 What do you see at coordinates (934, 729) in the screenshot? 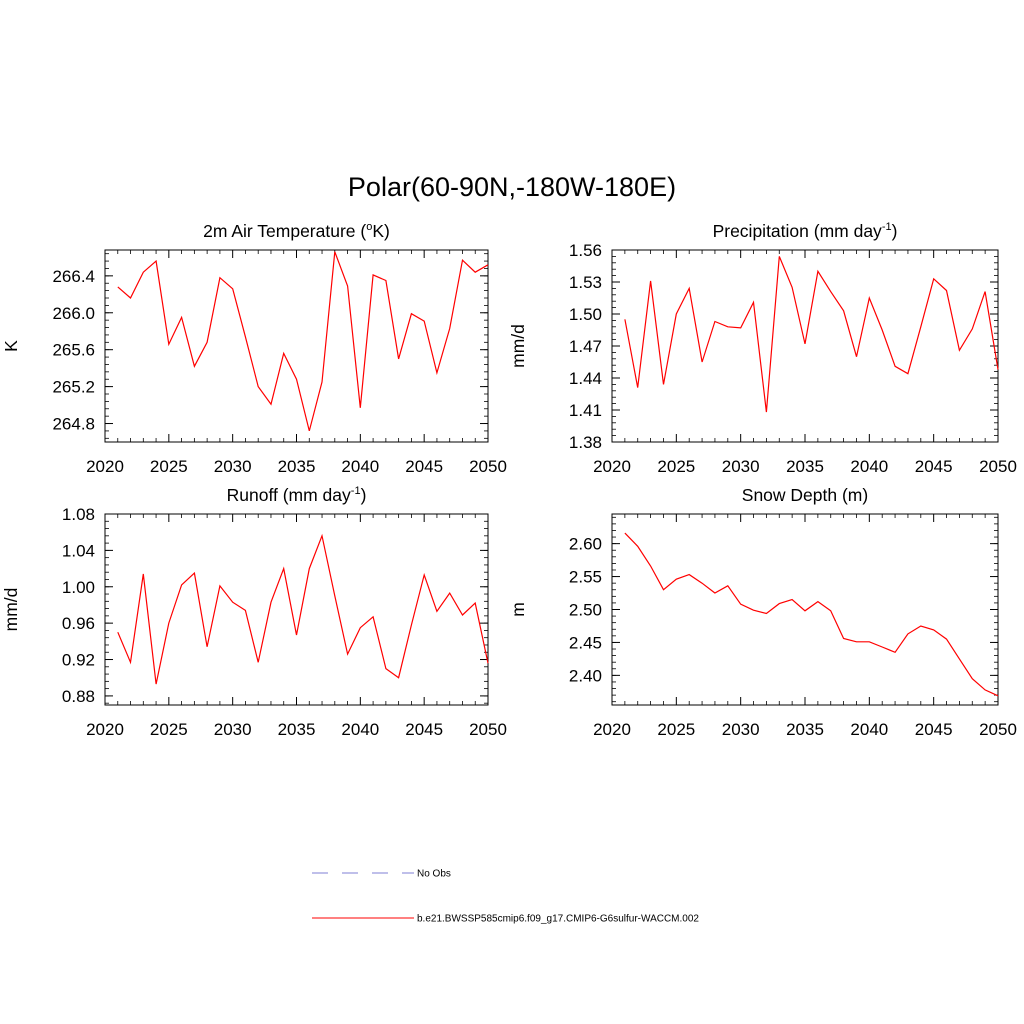
I see `snow-x-tick-label: 2045` at bounding box center [934, 729].